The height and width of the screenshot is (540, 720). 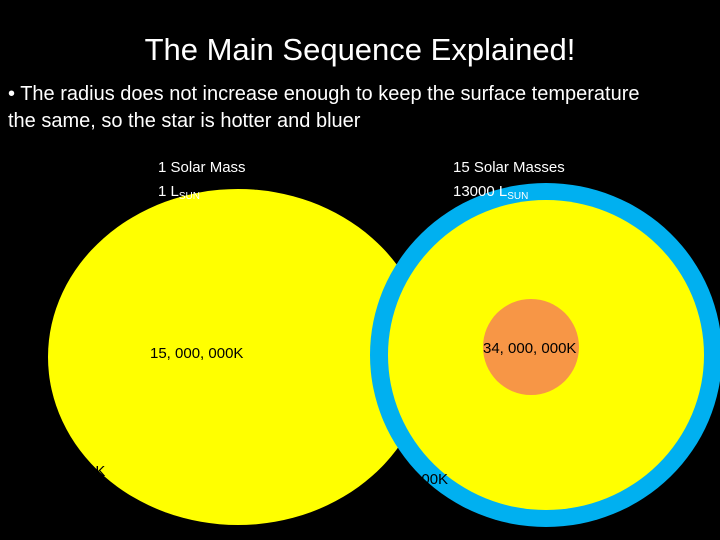 What do you see at coordinates (360, 49) in the screenshot?
I see `title: The Main Sequence Explained!` at bounding box center [360, 49].